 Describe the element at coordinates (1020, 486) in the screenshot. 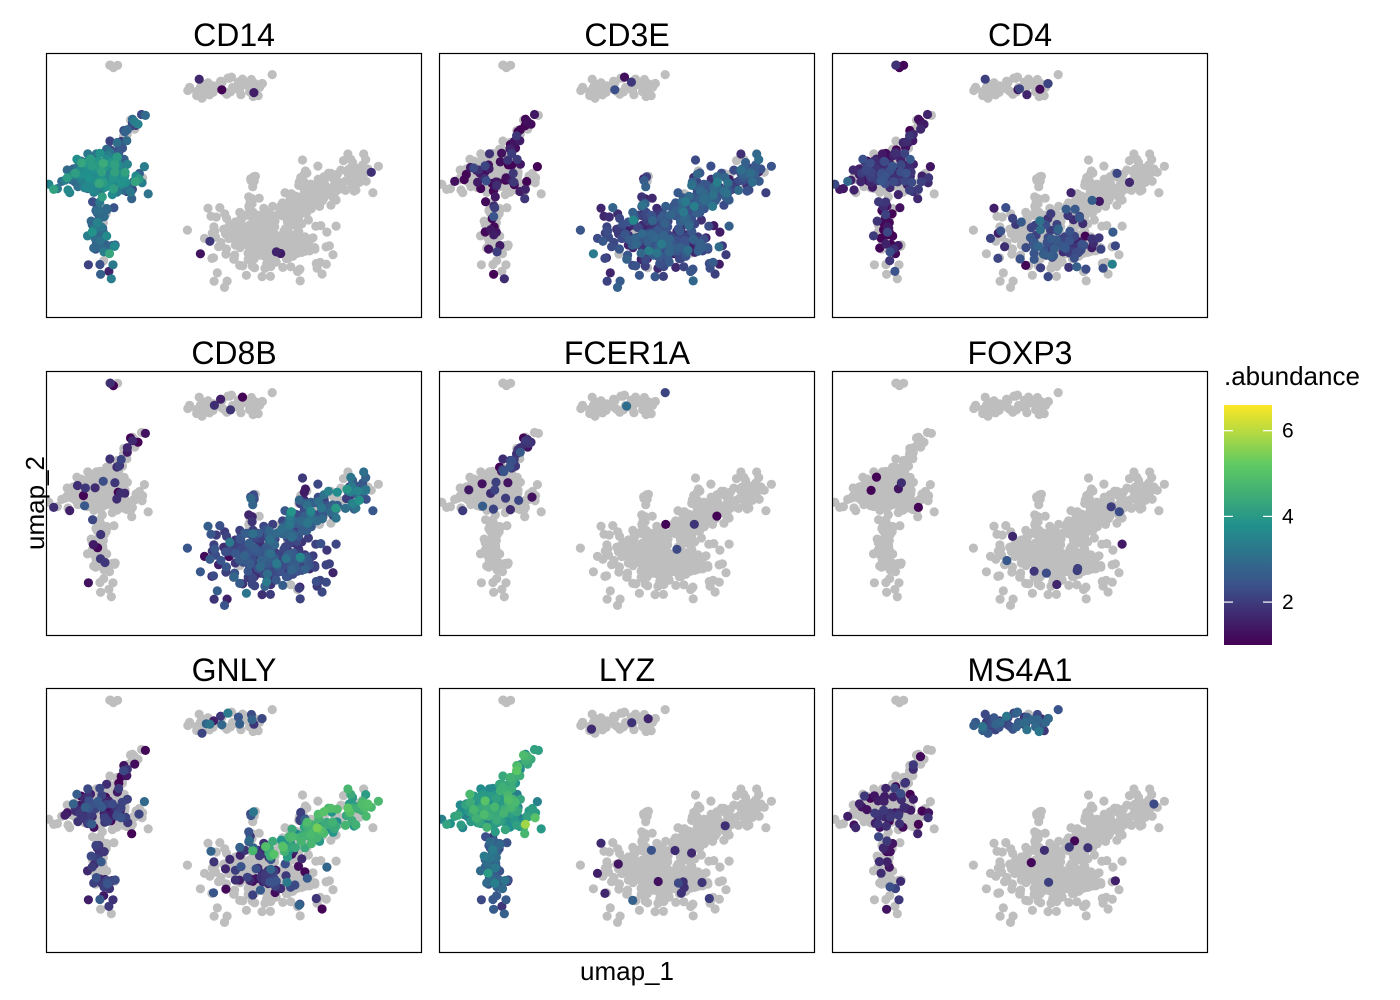

I see `panel-foxp3: FOXP3` at that location.